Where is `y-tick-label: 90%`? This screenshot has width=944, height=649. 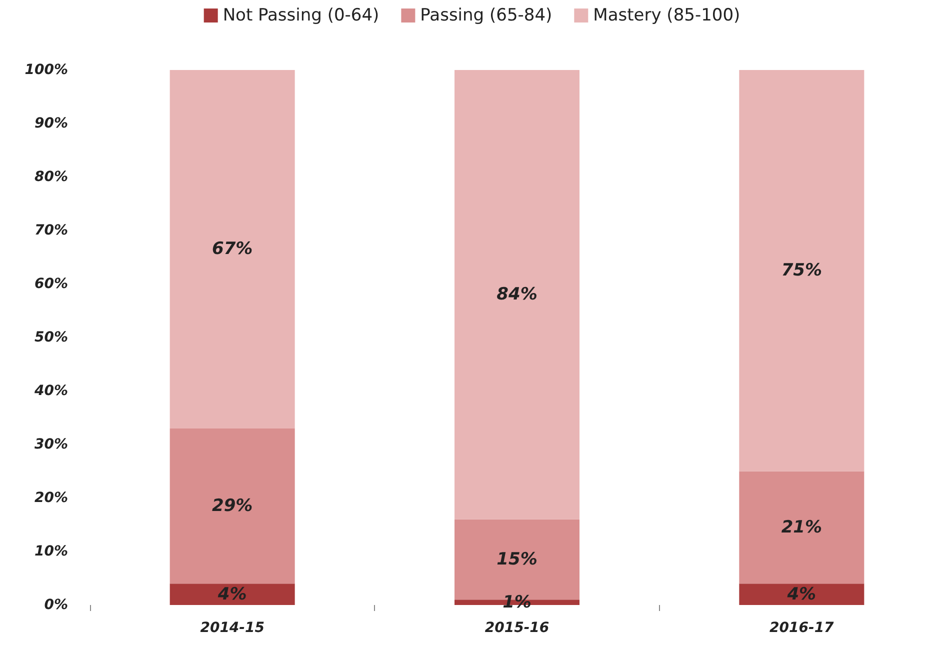 y-tick-label: 90% is located at coordinates (51, 124).